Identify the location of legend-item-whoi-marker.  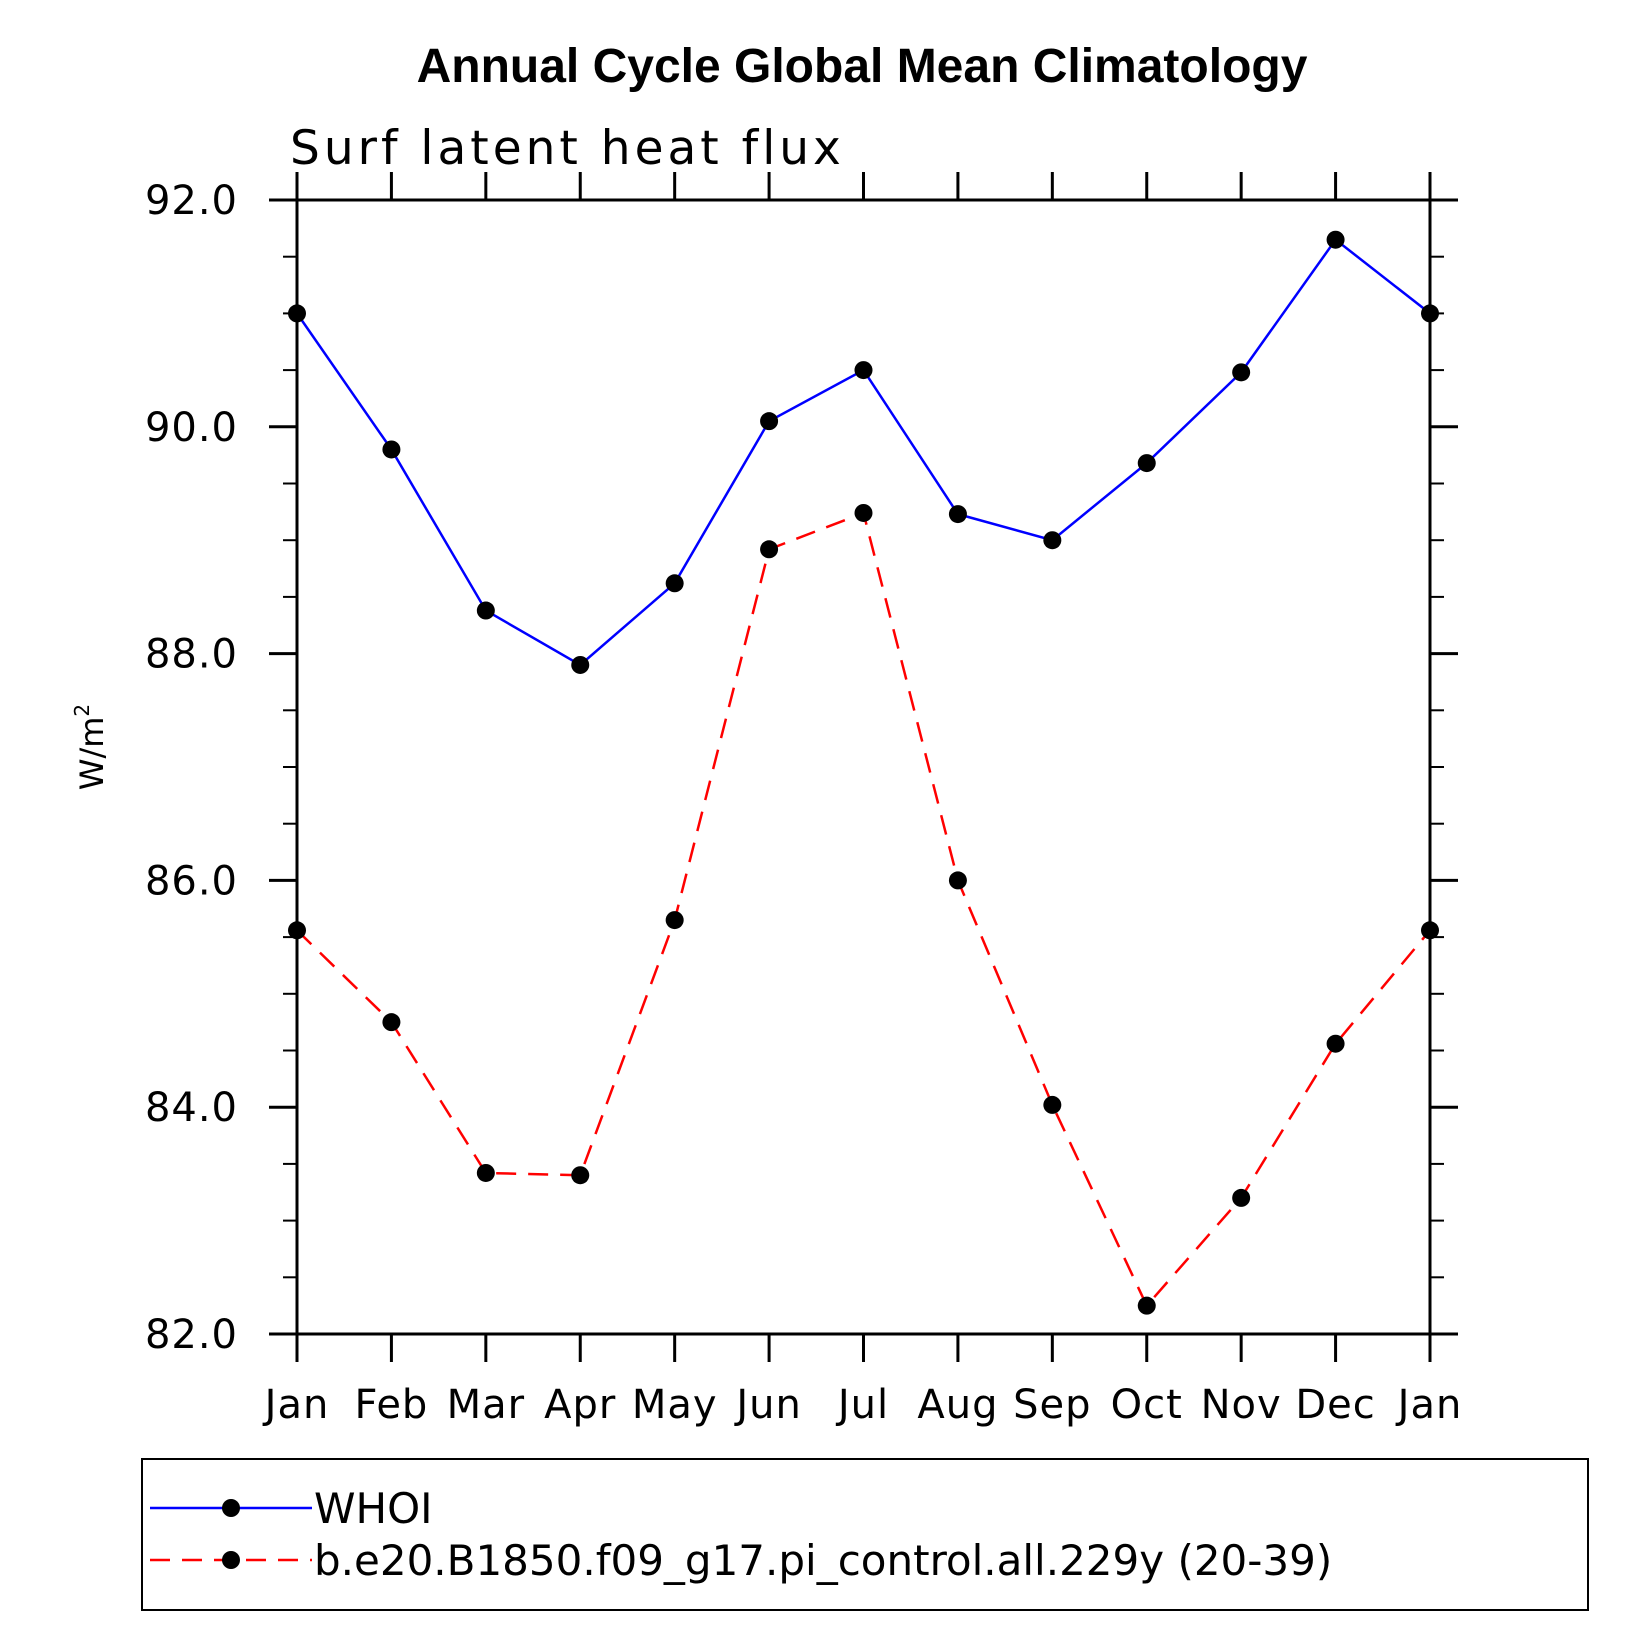
(231, 1508).